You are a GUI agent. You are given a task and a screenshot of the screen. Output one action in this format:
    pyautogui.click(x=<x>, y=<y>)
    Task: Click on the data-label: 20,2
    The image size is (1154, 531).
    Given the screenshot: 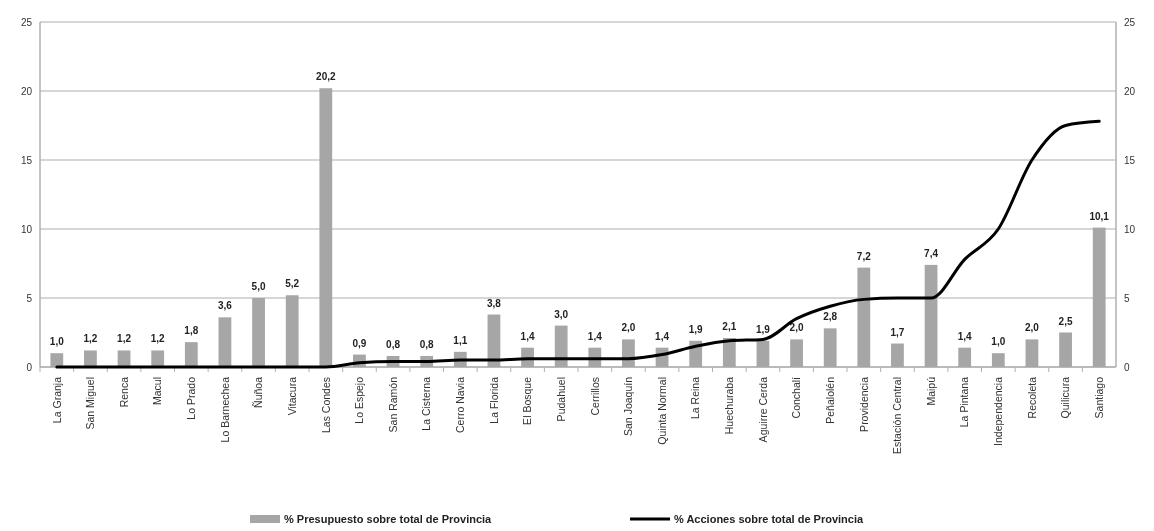 What is the action you would take?
    pyautogui.click(x=326, y=77)
    